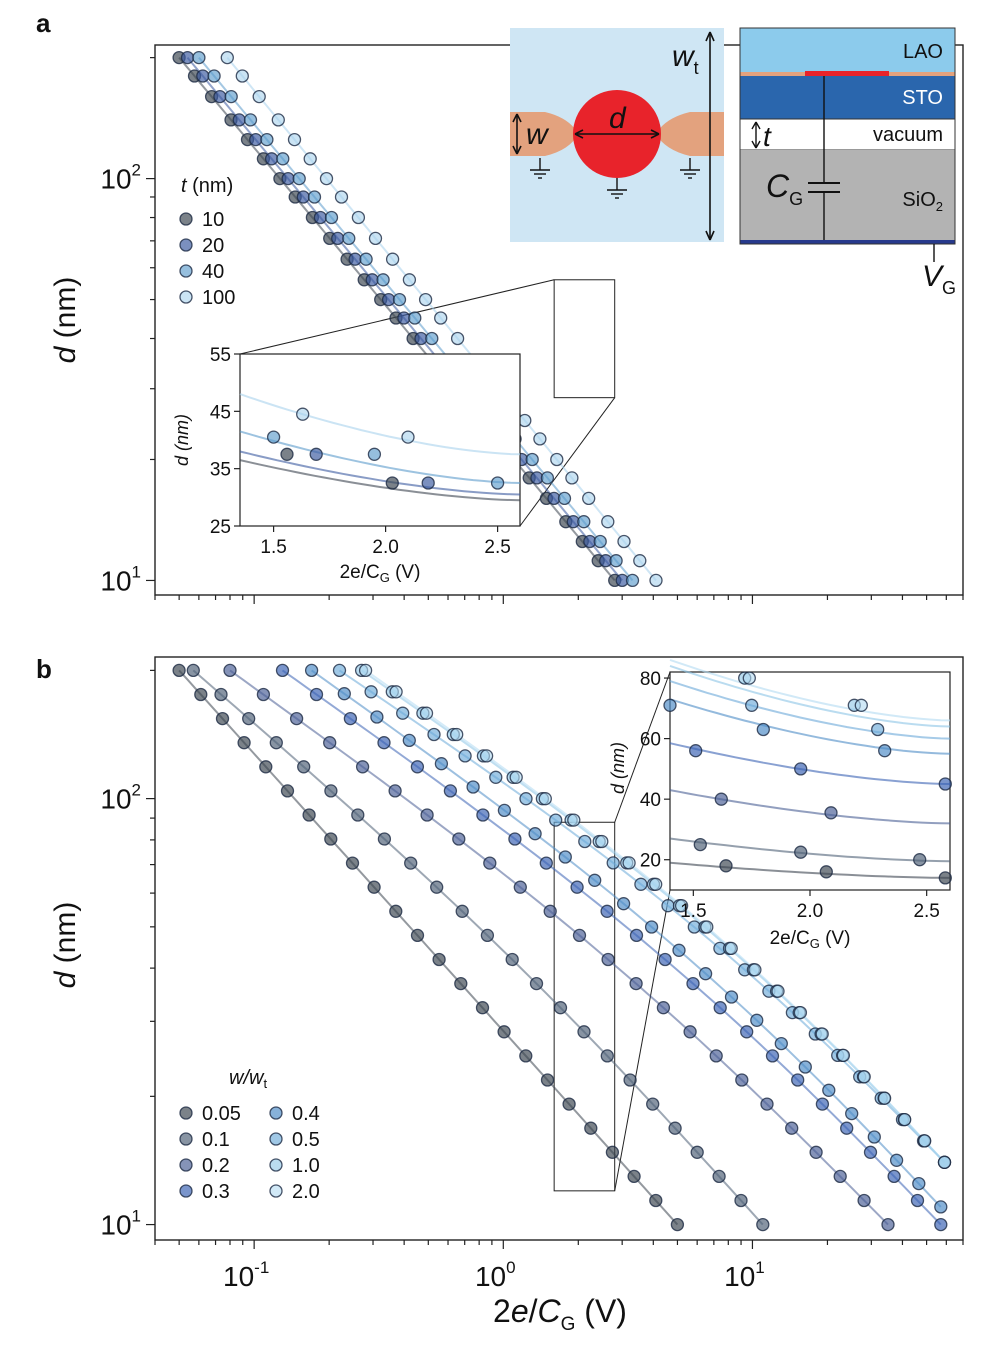  I want to click on lao-layer, so click(847, 50).